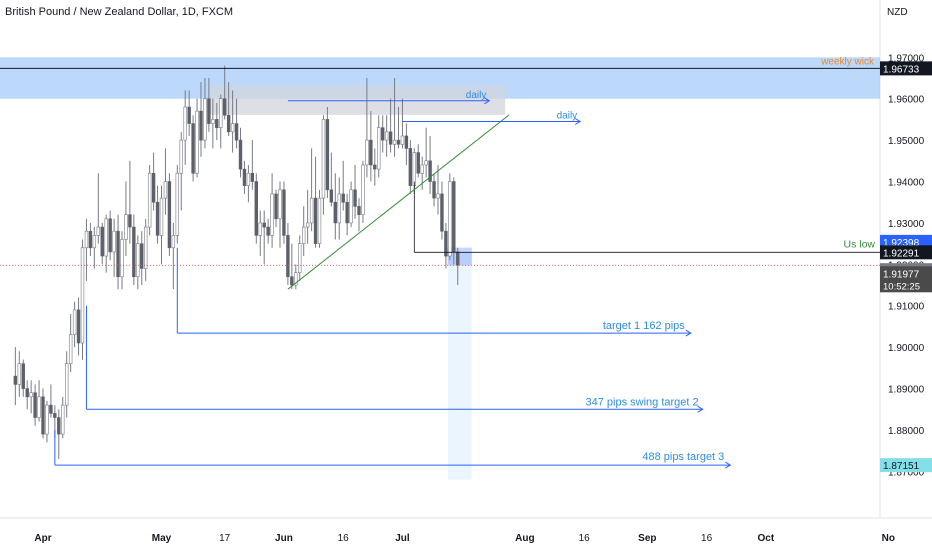 The height and width of the screenshot is (550, 932). I want to click on daily-arrow-2-head, so click(578, 121).